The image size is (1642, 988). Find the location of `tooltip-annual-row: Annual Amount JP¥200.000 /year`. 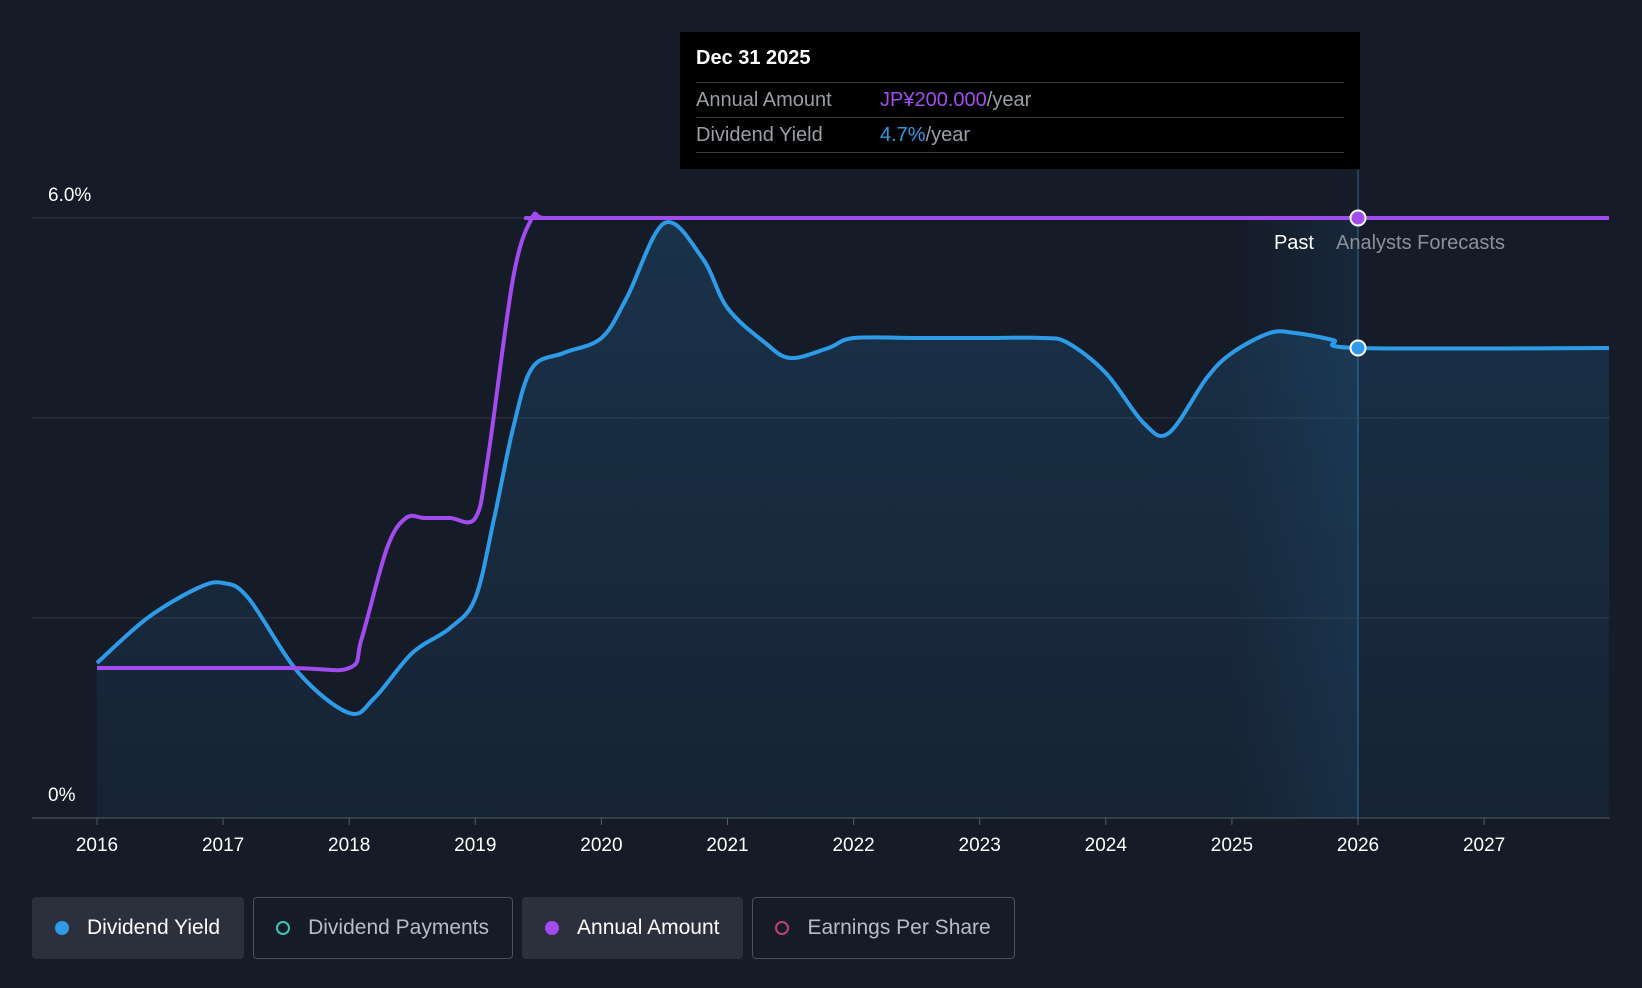

tooltip-annual-row: Annual Amount JP¥200.000 /year is located at coordinates (1020, 100).